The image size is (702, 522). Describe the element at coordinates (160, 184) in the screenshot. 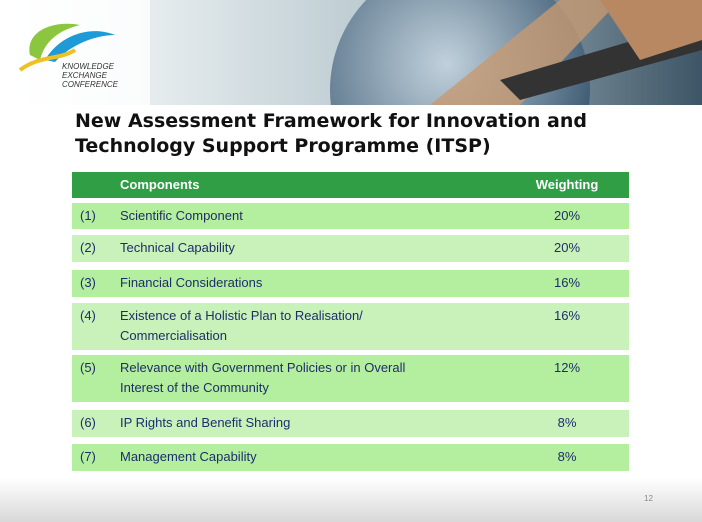

I see `header-cell: Components` at that location.